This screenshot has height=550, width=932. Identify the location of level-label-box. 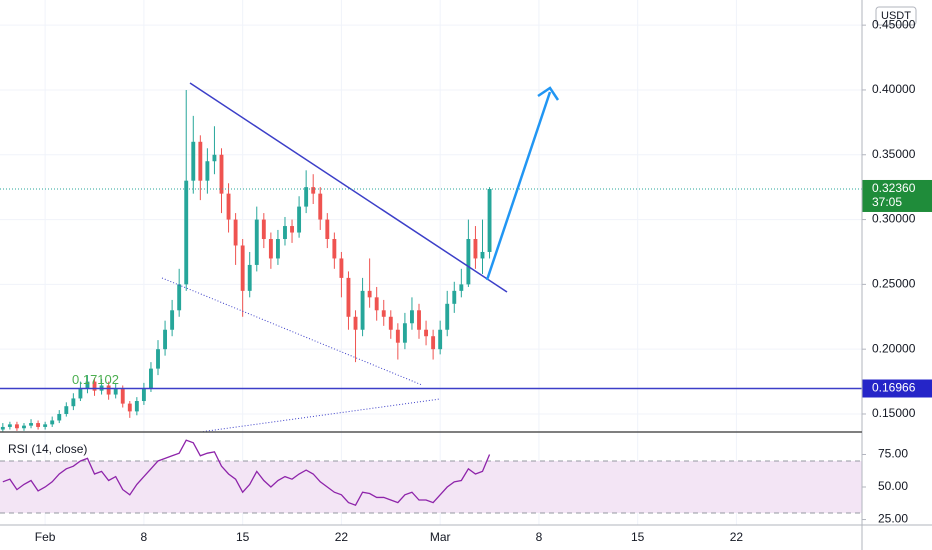
(897, 388).